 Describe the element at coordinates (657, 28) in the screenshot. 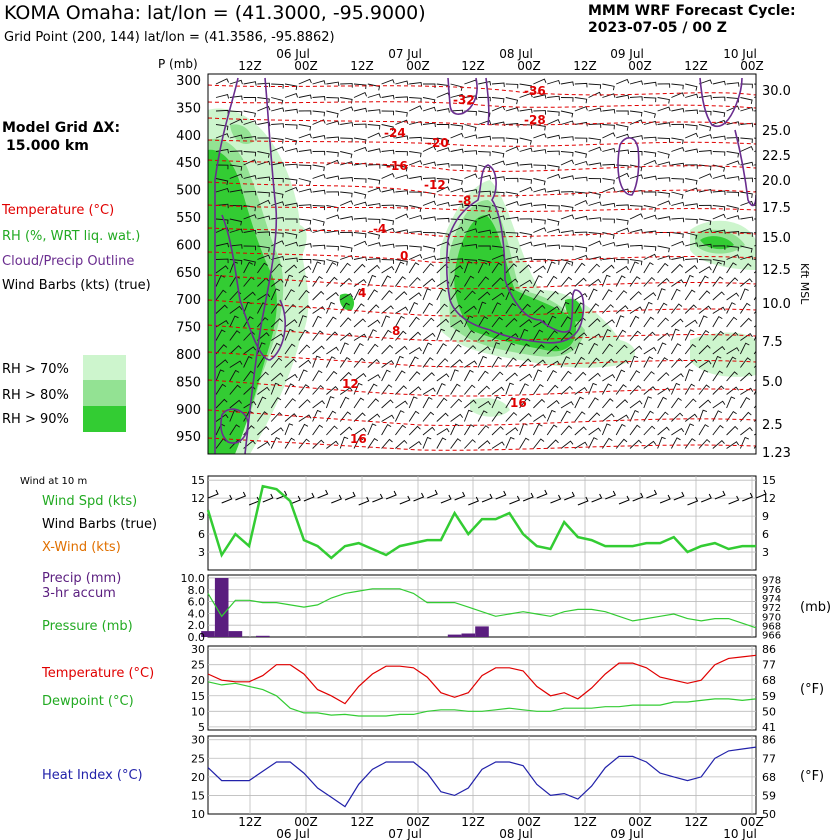

I see `forecast-cycle-value: 2023-07-05 / 00 Z` at that location.